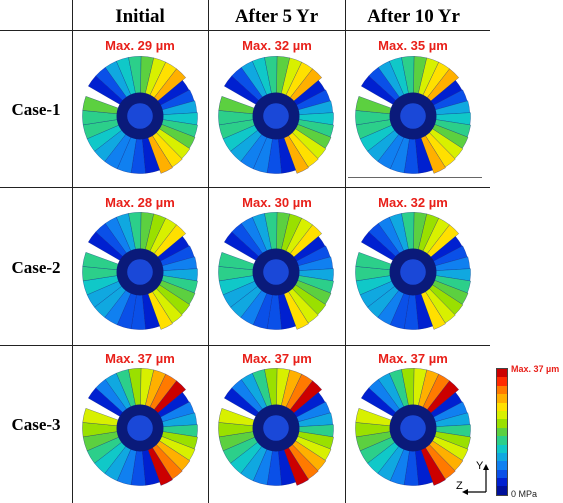 The height and width of the screenshot is (503, 563). I want to click on legend-min-label: 0 MPa, so click(524, 494).